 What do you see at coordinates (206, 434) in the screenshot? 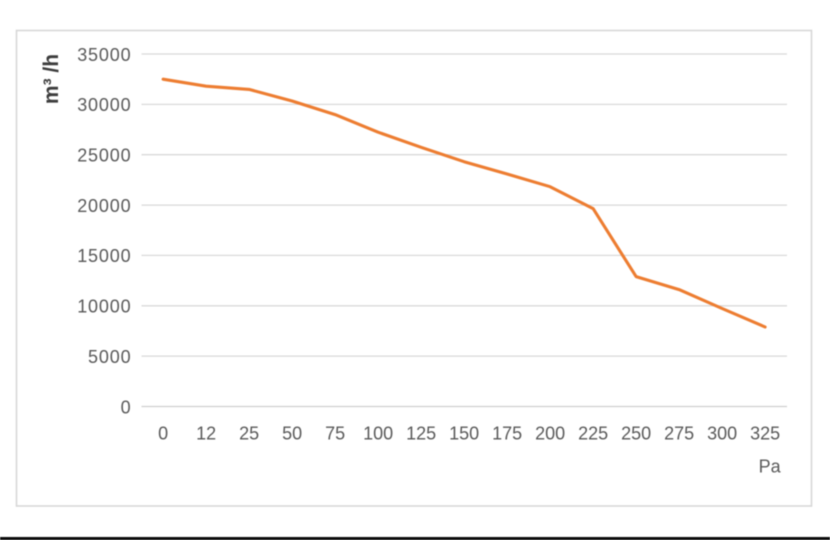
I see `svg-text: 12` at bounding box center [206, 434].